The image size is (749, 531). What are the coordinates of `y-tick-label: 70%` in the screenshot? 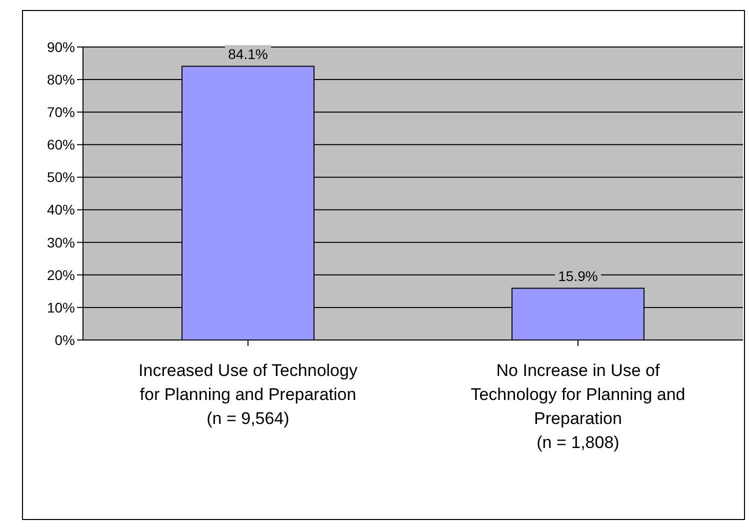 It's located at (60, 112).